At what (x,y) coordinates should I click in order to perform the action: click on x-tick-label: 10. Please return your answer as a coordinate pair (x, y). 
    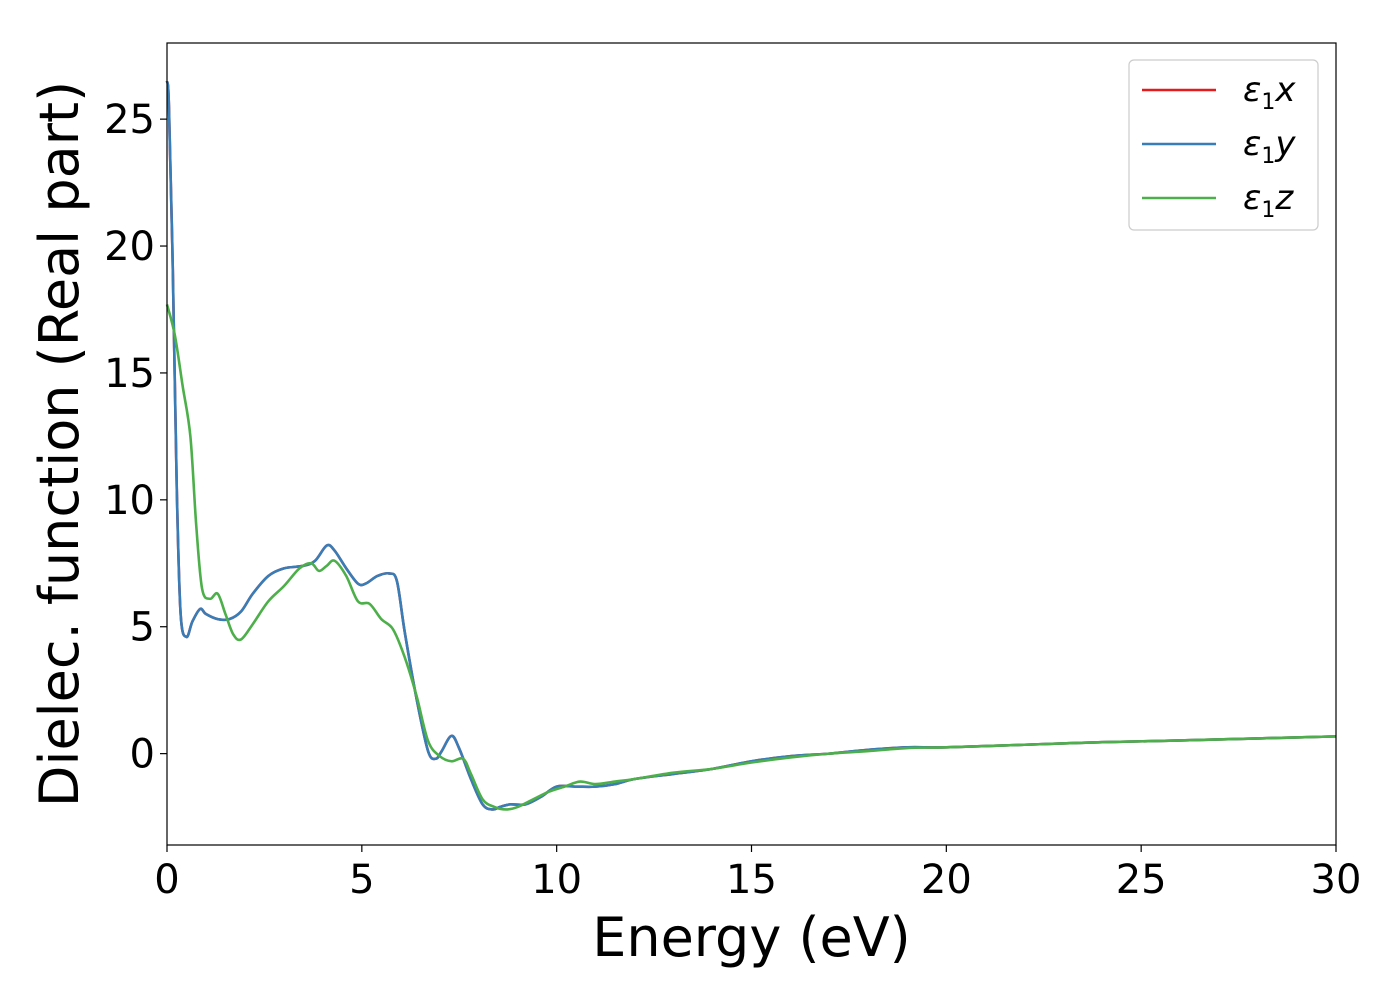
    Looking at the image, I should click on (556, 880).